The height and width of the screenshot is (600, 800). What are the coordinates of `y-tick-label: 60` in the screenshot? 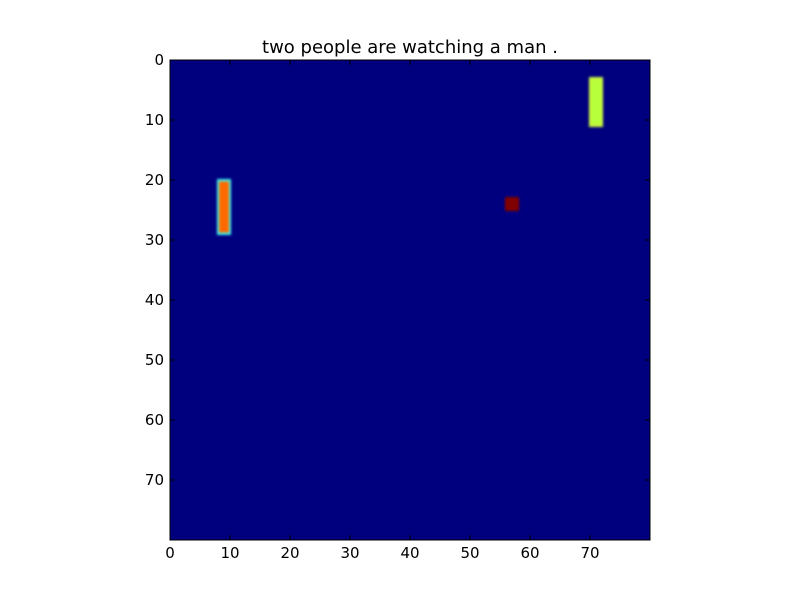 It's located at (154, 420).